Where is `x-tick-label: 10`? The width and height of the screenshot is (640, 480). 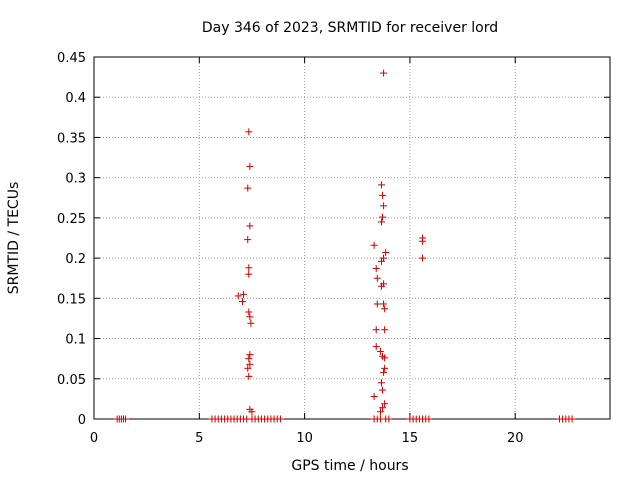 x-tick-label: 10 is located at coordinates (304, 438).